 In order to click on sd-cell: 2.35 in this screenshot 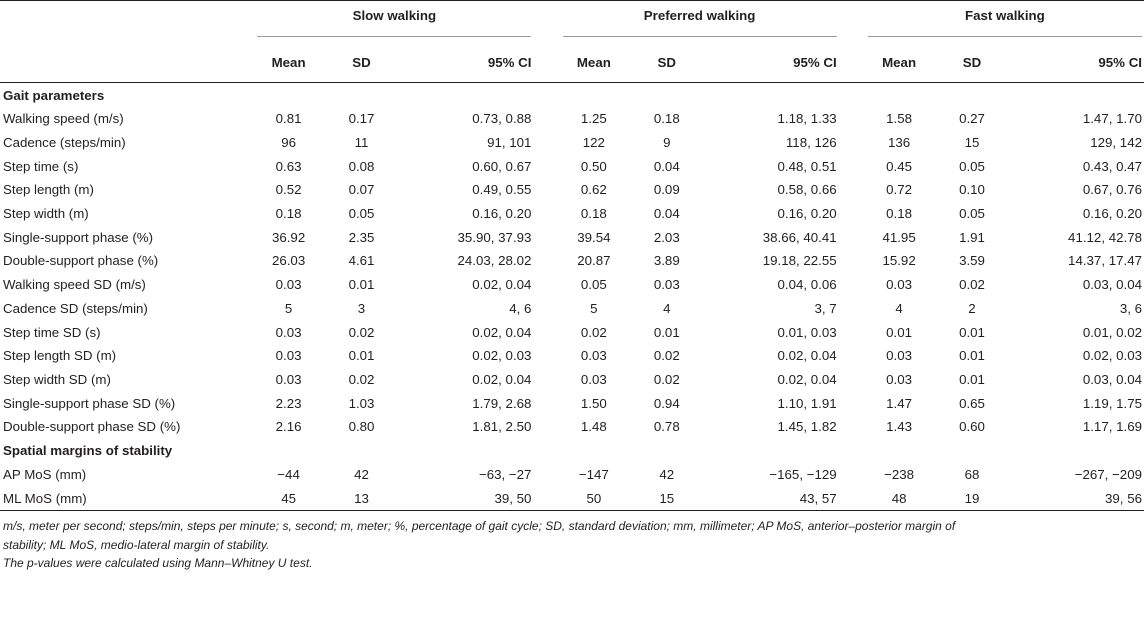, I will do `click(361, 237)`.